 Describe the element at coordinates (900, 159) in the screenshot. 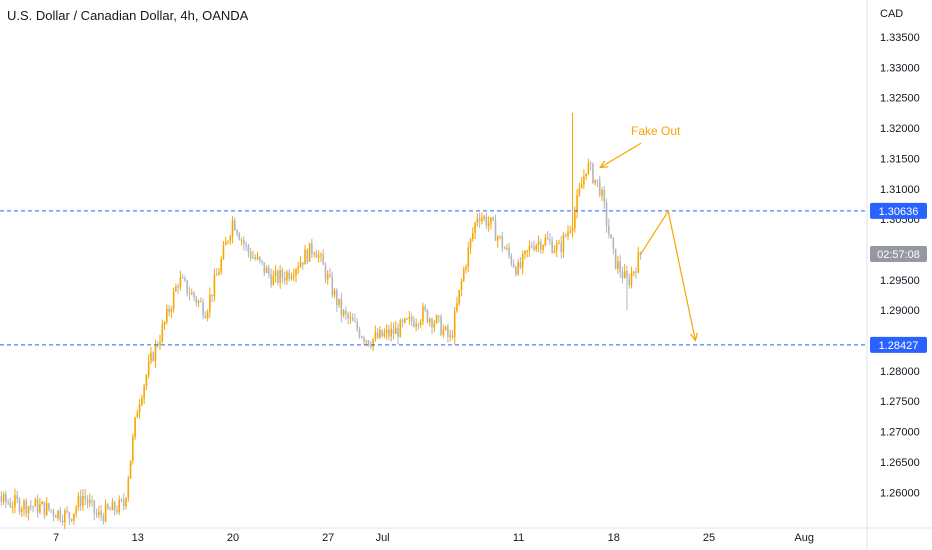

I see `y-tick-label: 1.31500` at that location.